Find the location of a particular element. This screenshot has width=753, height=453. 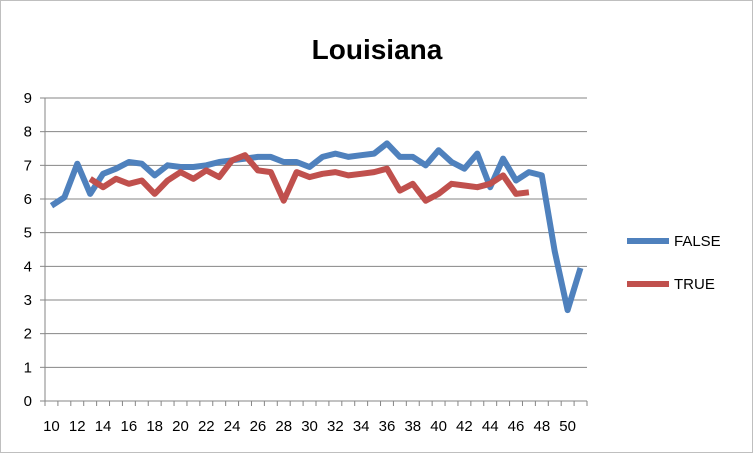

y-tick-label: 7 is located at coordinates (28, 165).